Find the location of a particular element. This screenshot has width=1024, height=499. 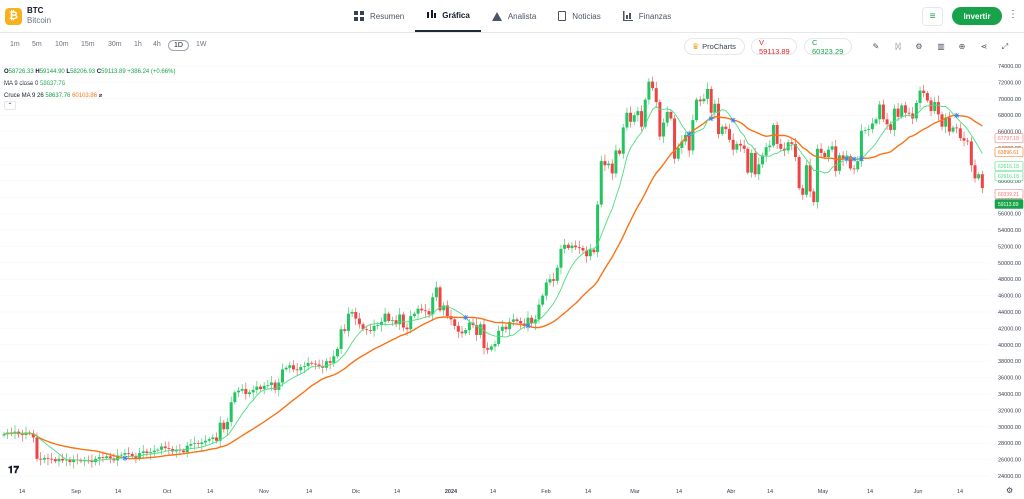

bar-chart-icon is located at coordinates (627, 16).